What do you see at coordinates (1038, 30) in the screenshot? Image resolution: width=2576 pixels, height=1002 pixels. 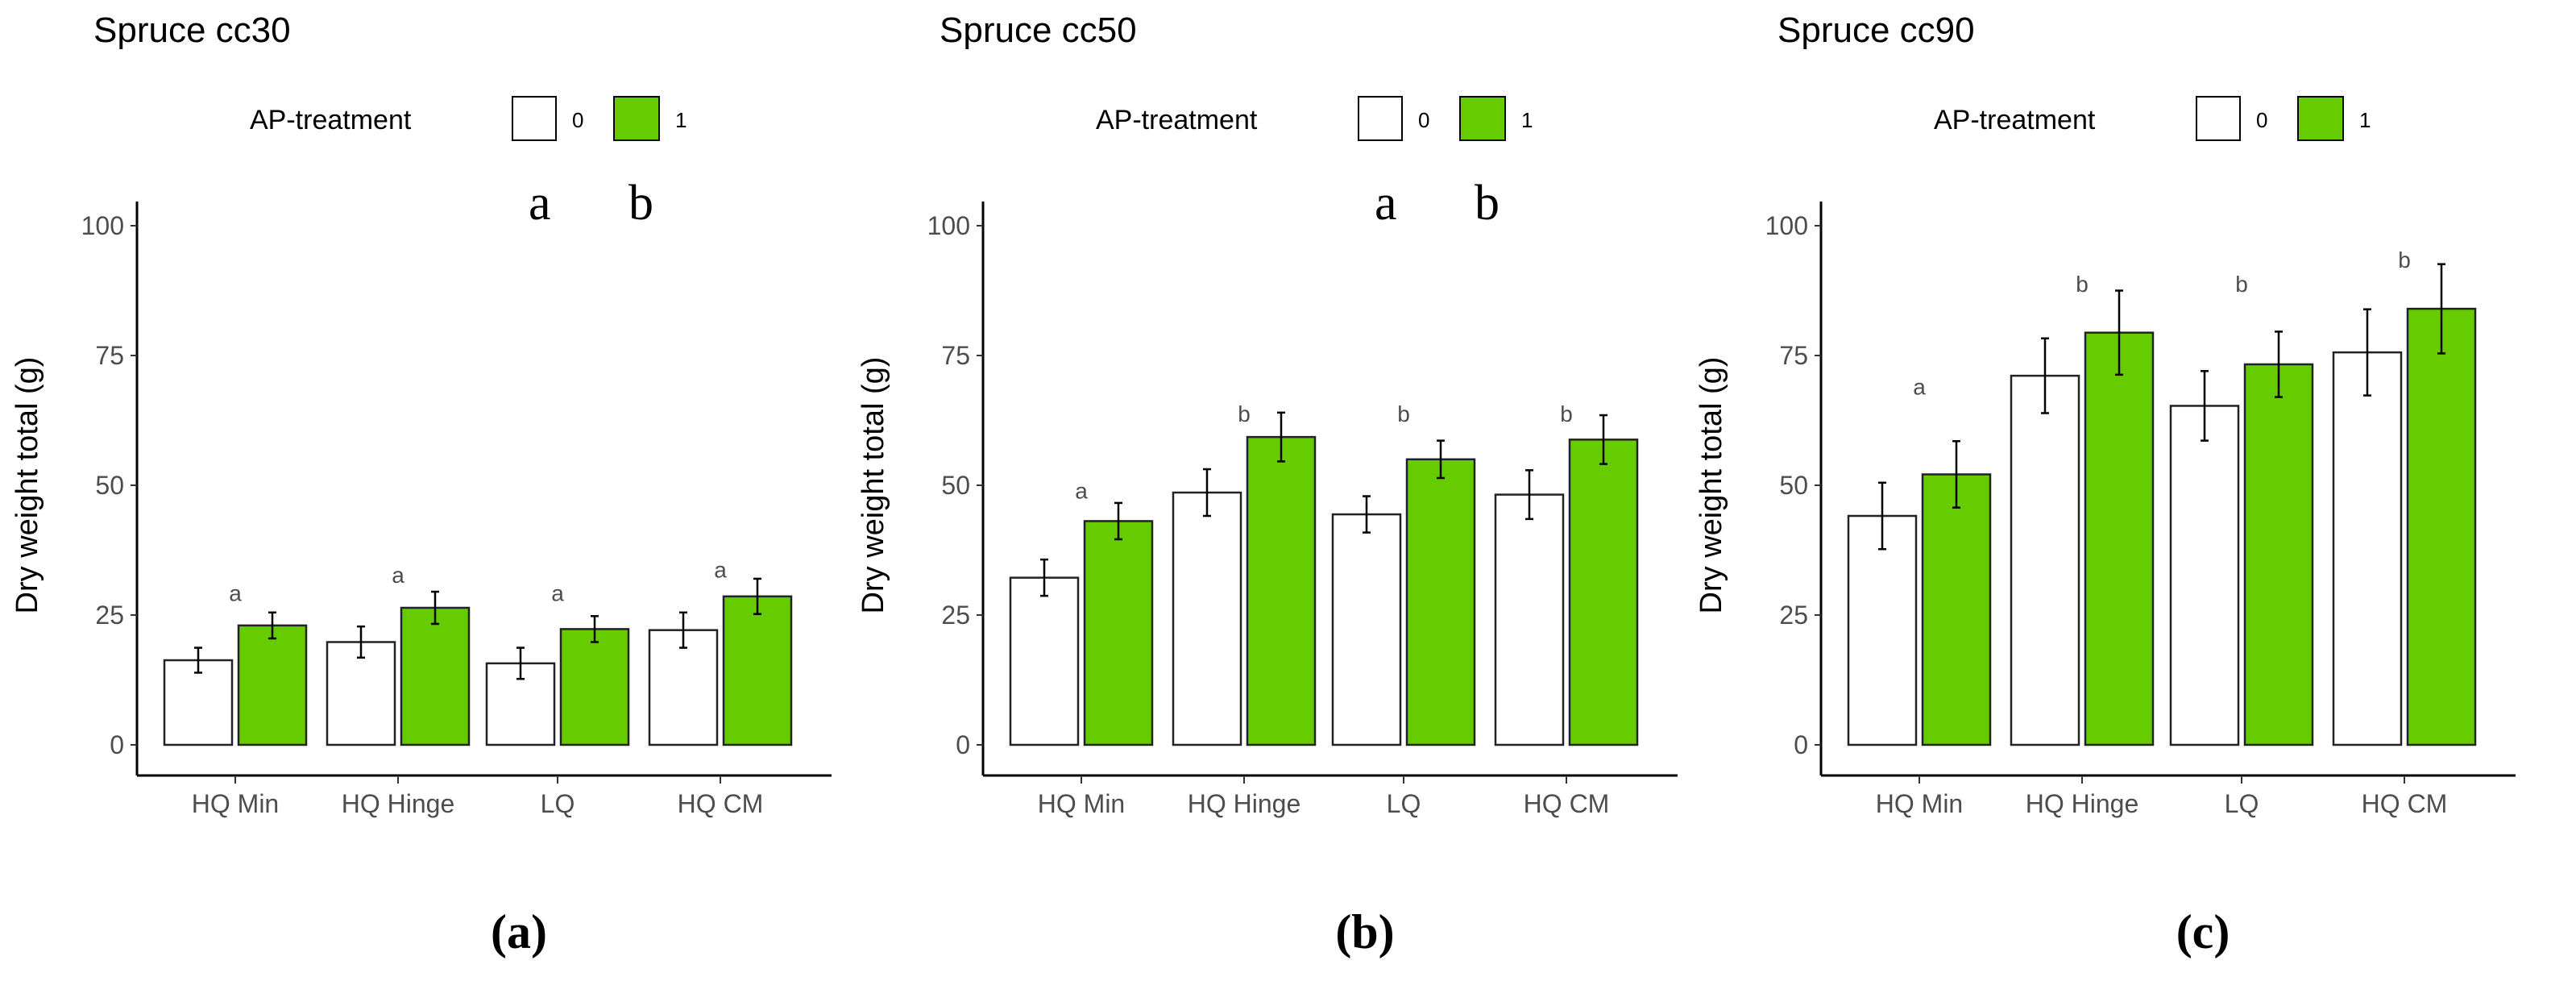 I see `chart-title: Spruce cc50` at bounding box center [1038, 30].